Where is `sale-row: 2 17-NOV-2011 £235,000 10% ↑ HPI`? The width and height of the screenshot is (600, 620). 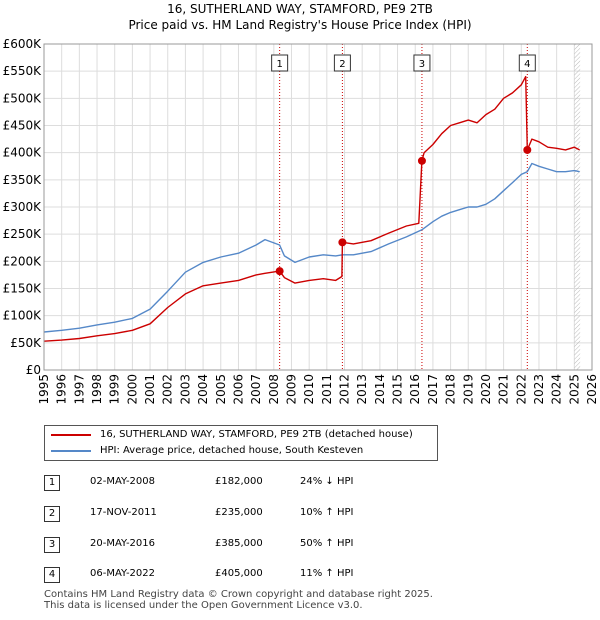
sale-row: 2 17-NOV-2011 £235,000 10% ↑ HPI is located at coordinates (300, 516).